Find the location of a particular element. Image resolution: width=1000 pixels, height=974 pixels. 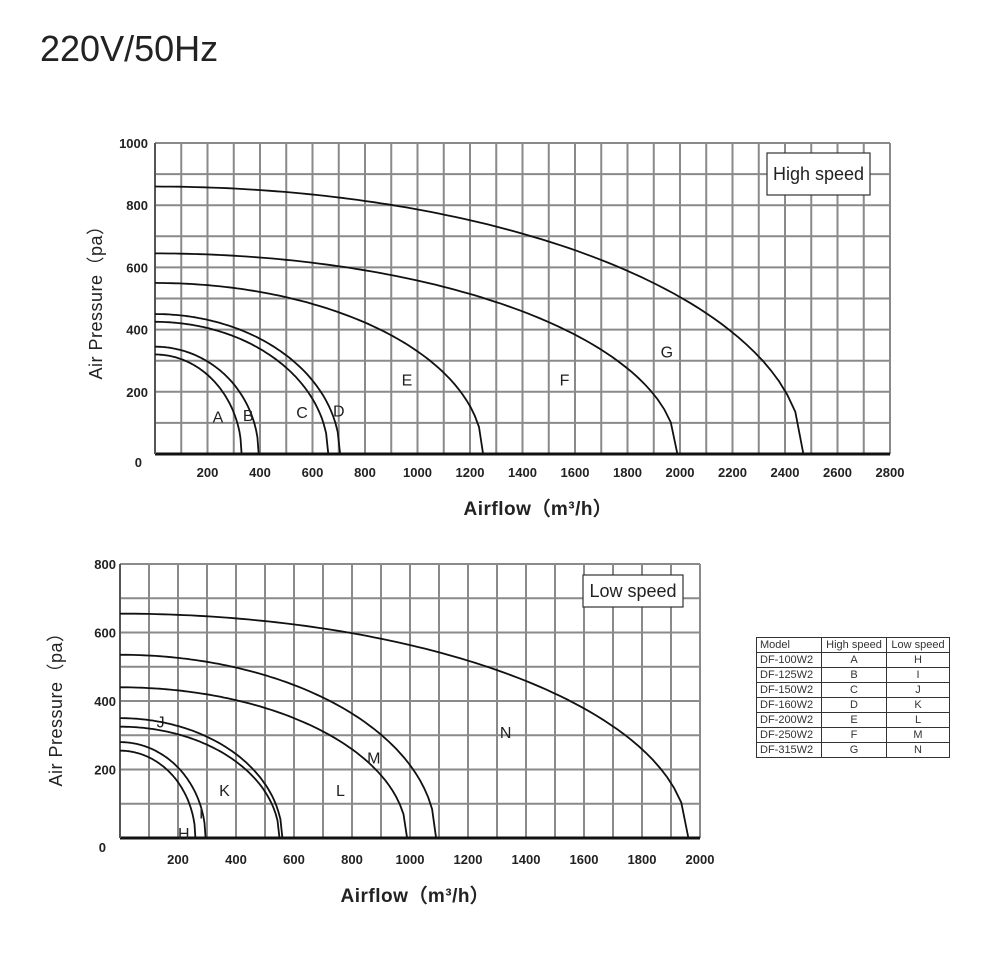

curve-M is located at coordinates (278, 746).